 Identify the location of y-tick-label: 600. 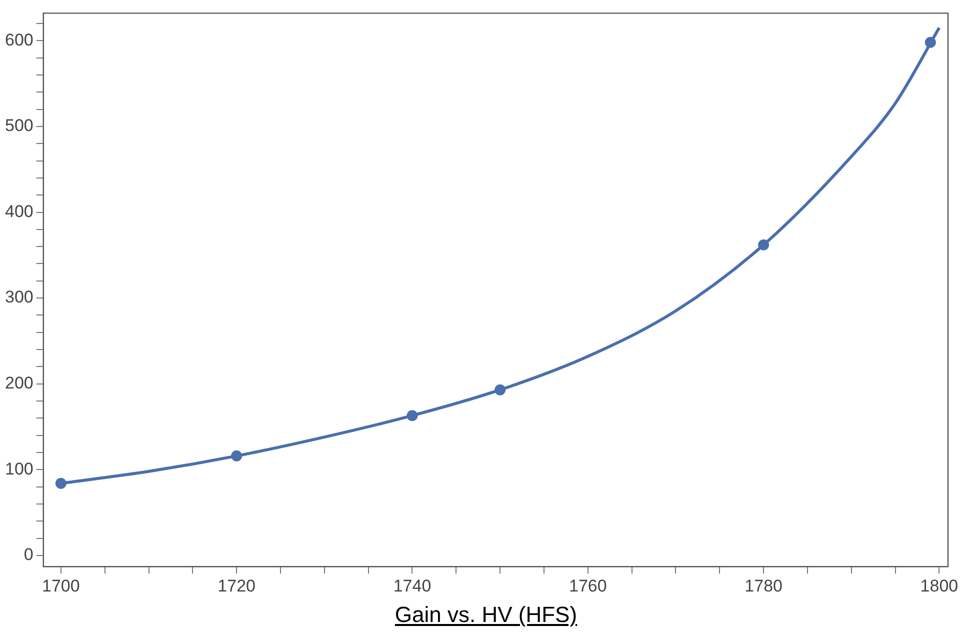
(19, 40).